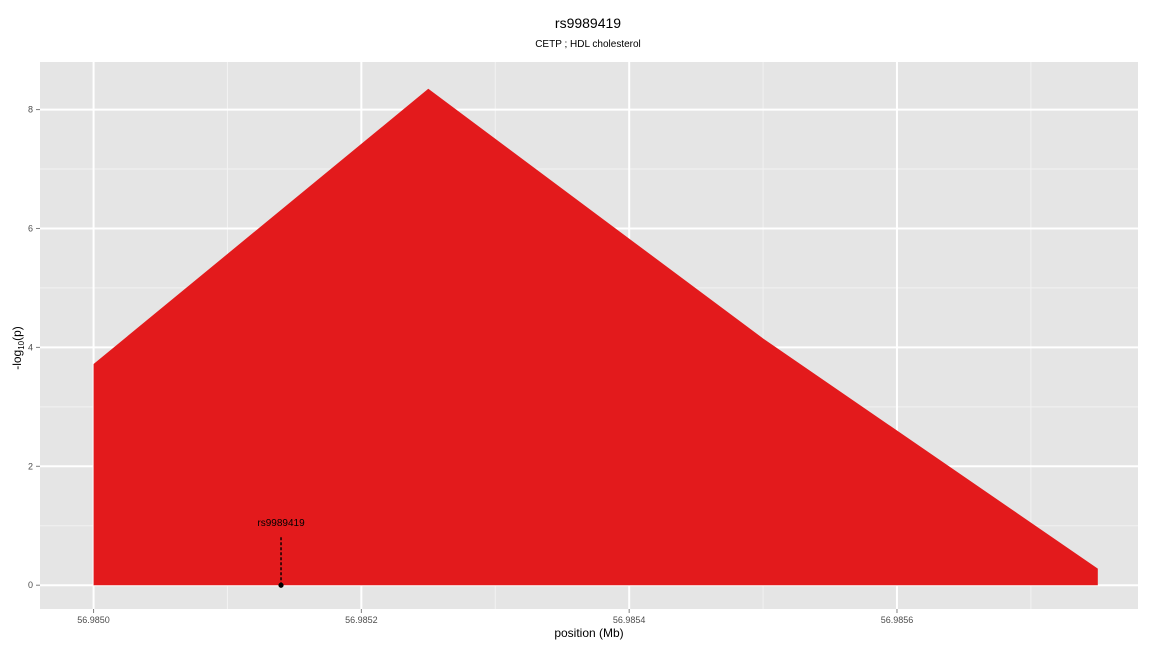  Describe the element at coordinates (629, 620) in the screenshot. I see `x-tick-label: 56.9854` at that location.